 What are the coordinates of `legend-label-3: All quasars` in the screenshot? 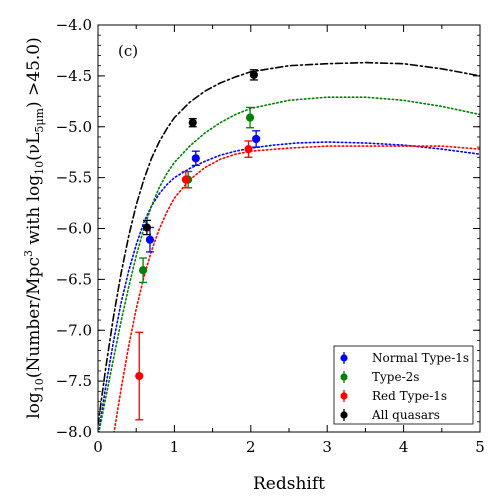 It's located at (405, 415).